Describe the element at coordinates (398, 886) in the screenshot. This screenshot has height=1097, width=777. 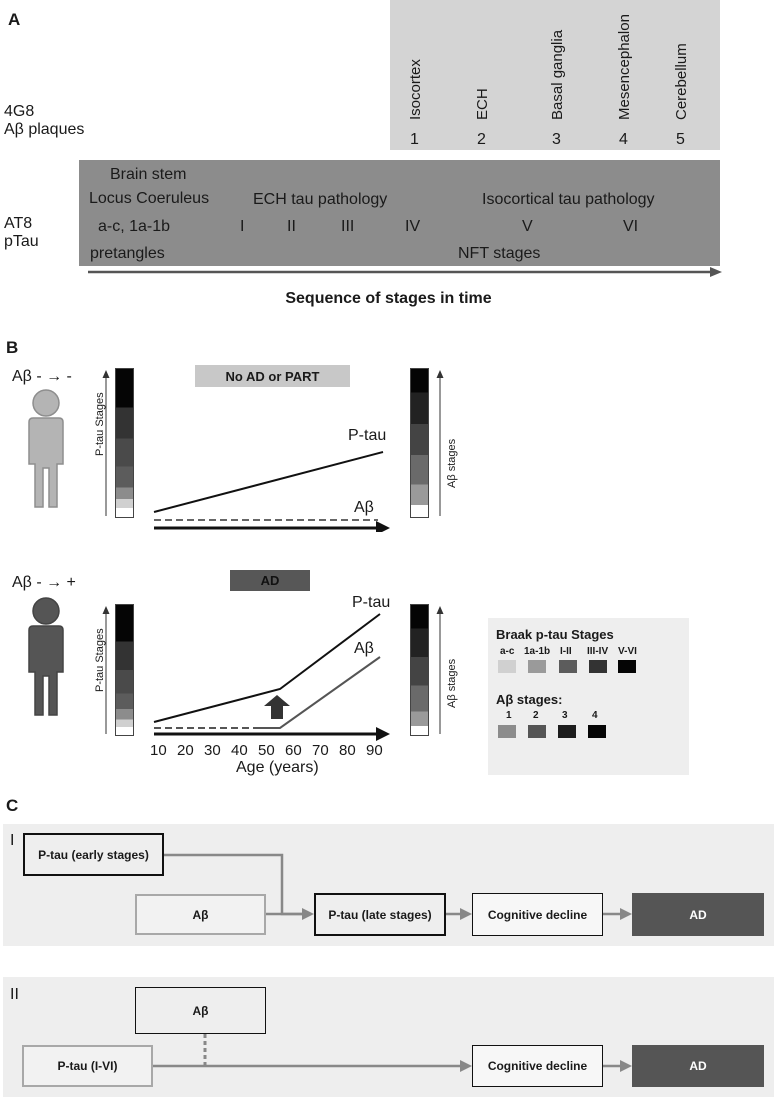
I see `scheme-one-connectors` at that location.